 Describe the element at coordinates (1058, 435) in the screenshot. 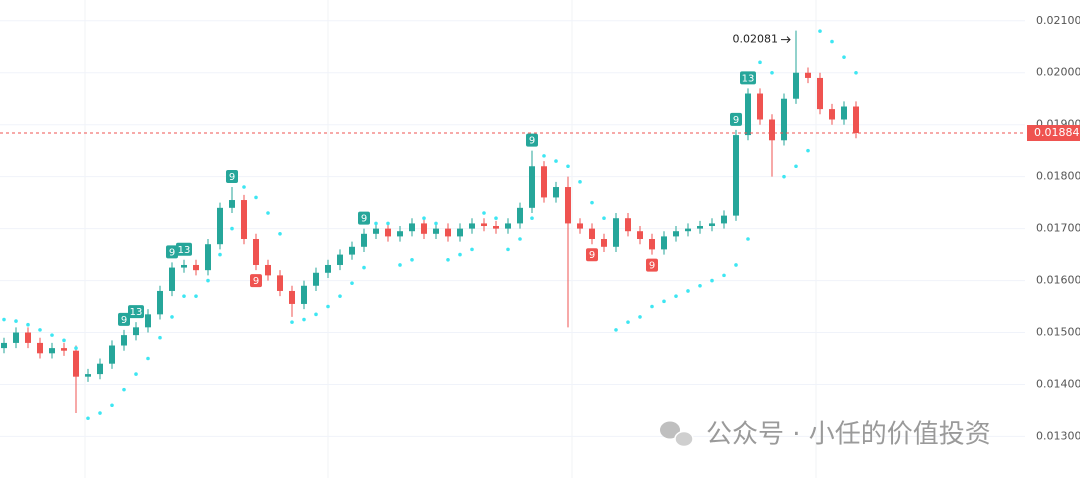

I see `y-tick-label: 0.01300` at that location.